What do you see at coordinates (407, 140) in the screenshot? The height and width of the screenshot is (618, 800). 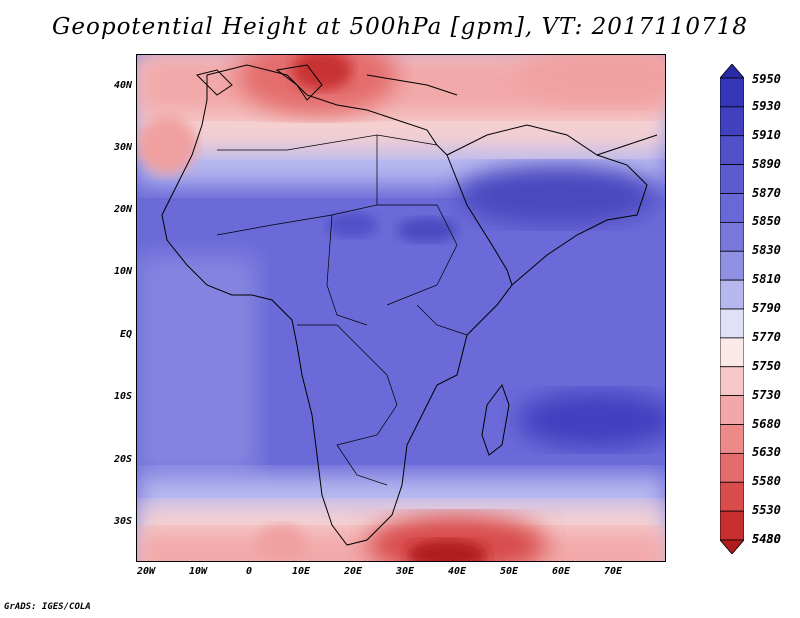 I see `border-libya-egypt` at bounding box center [407, 140].